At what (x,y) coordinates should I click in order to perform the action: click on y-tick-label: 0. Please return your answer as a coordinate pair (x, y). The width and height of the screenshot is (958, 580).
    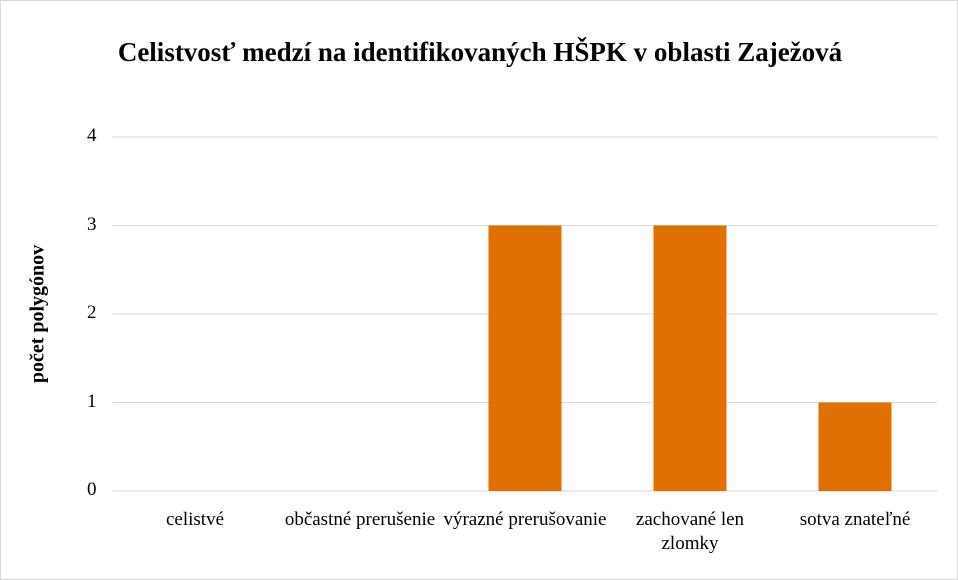
    Looking at the image, I should click on (92, 489).